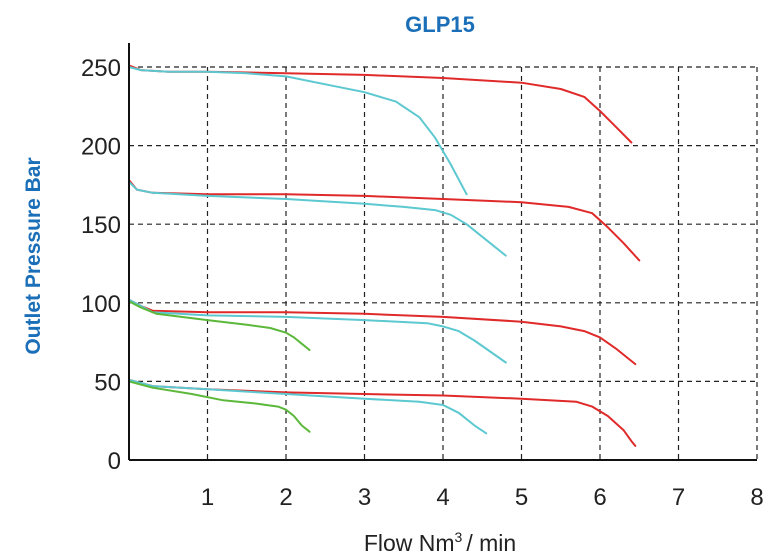 This screenshot has height=559, width=769. What do you see at coordinates (459, 537) in the screenshot?
I see `x-axis-label-superscript: 3` at bounding box center [459, 537].